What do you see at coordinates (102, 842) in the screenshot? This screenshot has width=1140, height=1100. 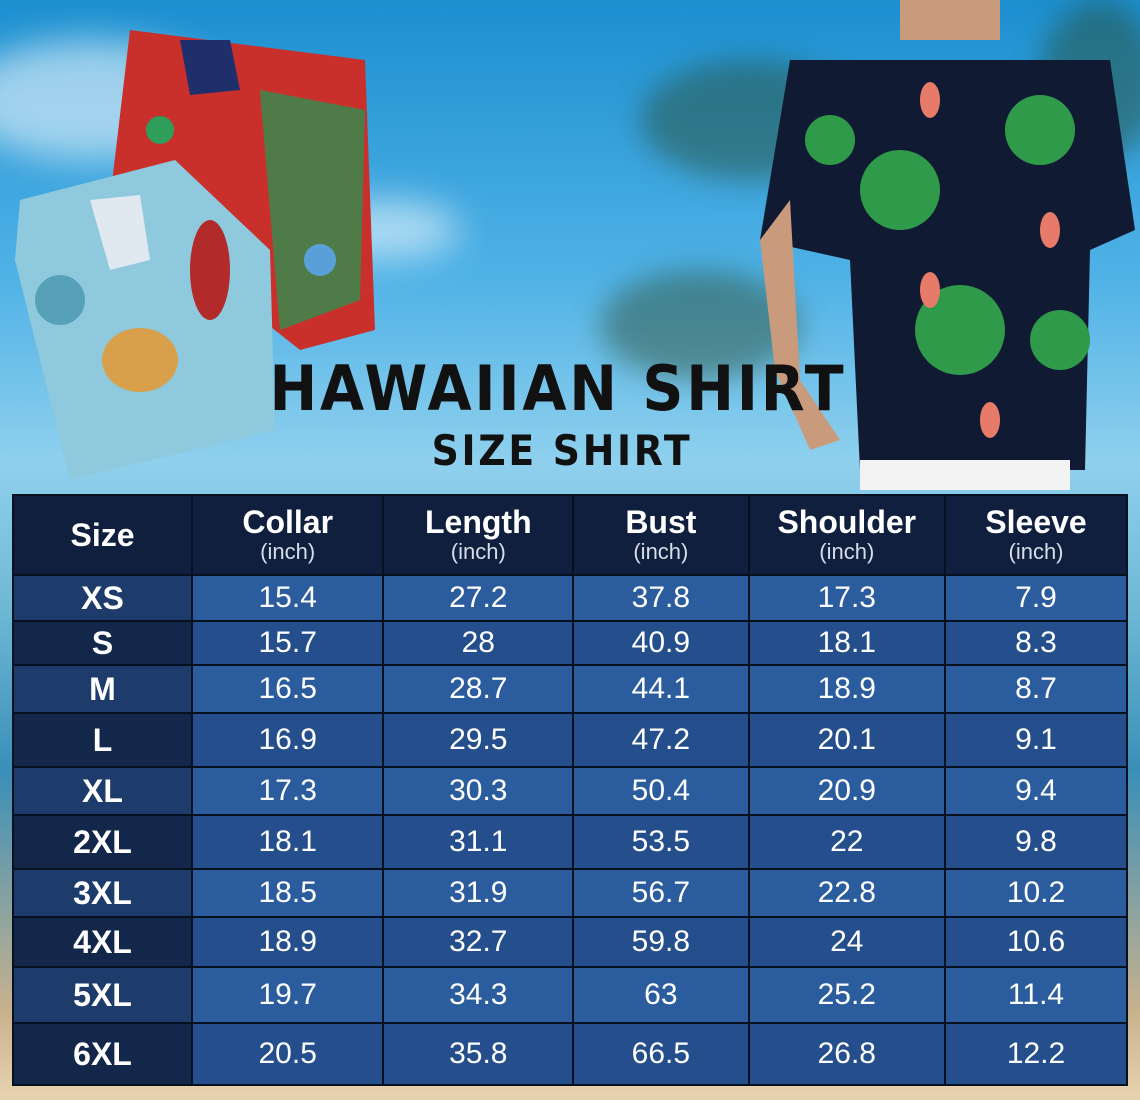 I see `size-label: 2XL` at bounding box center [102, 842].